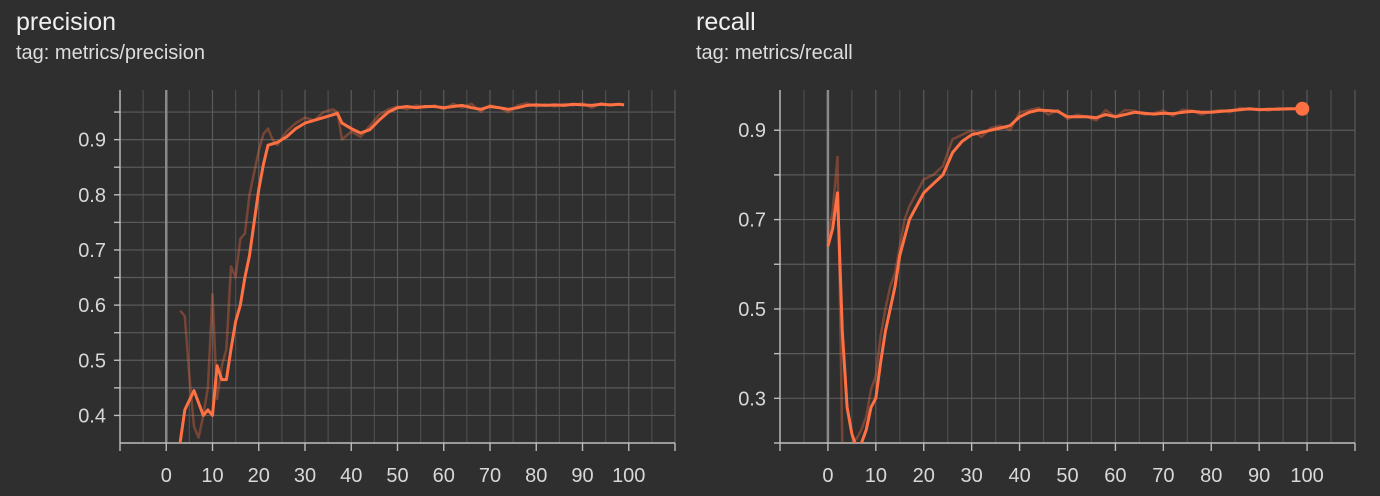 This screenshot has width=1380, height=496. Describe the element at coordinates (1302, 108) in the screenshot. I see `last-point-marker` at that location.